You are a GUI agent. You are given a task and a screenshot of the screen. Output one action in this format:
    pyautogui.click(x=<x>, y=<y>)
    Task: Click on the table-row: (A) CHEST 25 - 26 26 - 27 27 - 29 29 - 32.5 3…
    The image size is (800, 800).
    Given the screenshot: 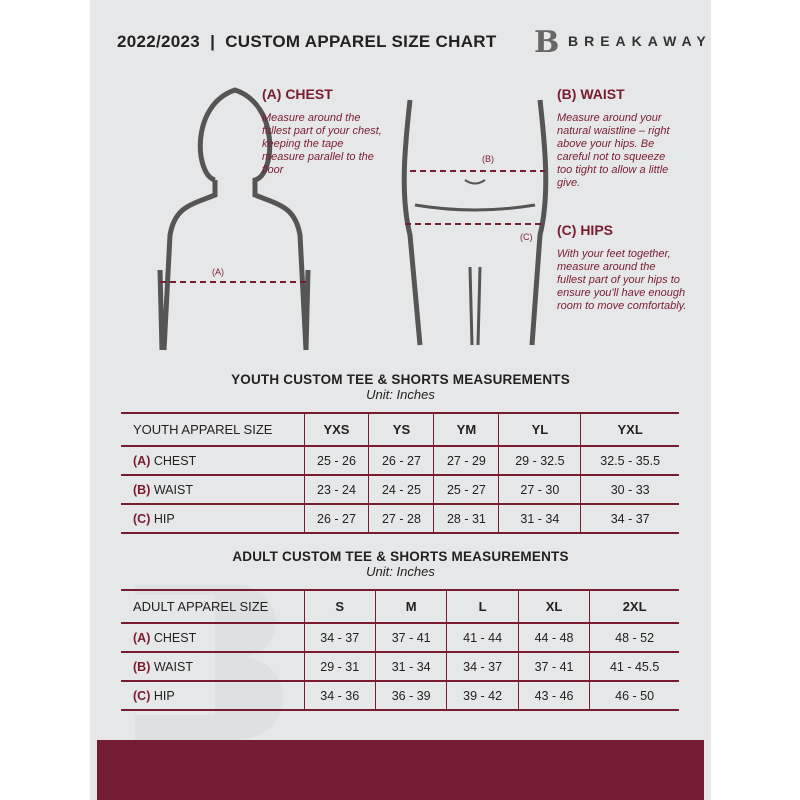 What is the action you would take?
    pyautogui.click(x=400, y=460)
    